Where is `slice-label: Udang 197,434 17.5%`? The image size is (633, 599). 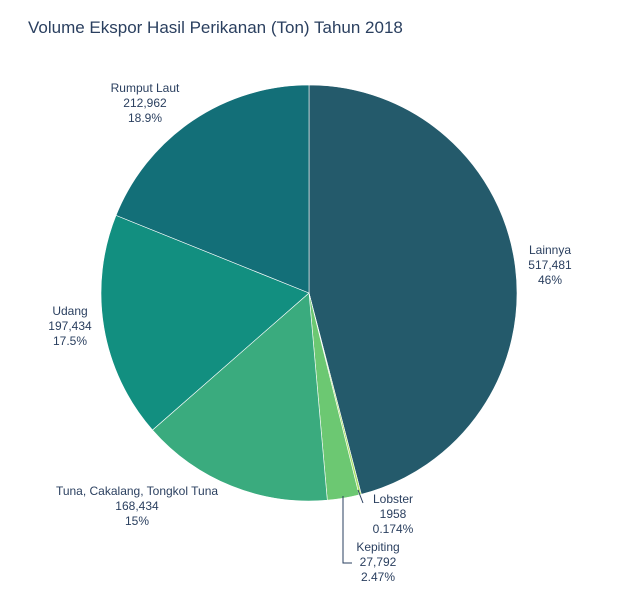
slice-label: Udang 197,434 17.5% is located at coordinates (70, 326).